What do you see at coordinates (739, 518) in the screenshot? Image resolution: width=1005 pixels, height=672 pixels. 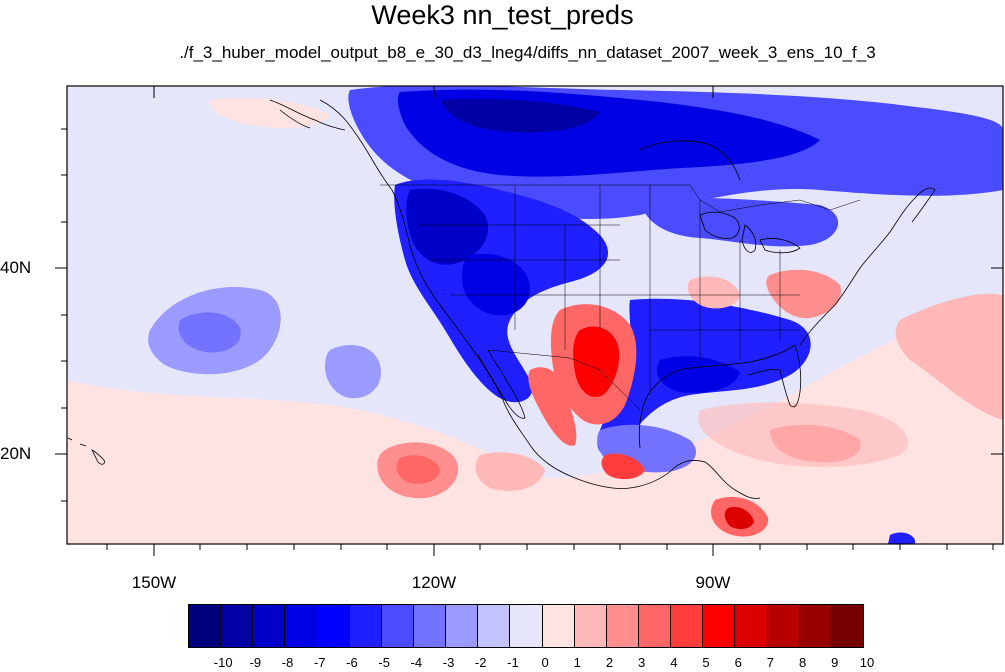 I see `central-america-core` at bounding box center [739, 518].